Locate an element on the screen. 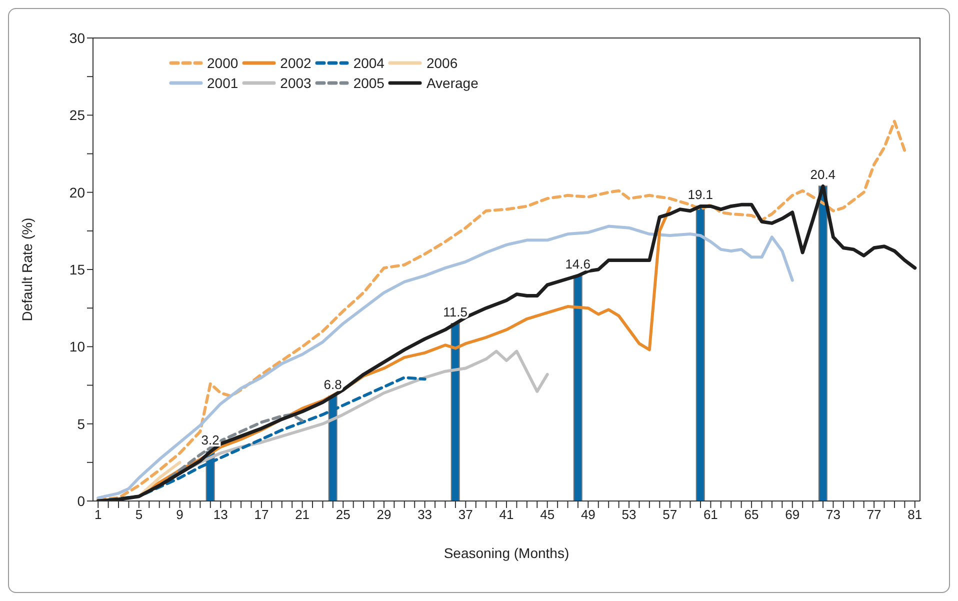  y-tick-label: 10 is located at coordinates (77, 346).